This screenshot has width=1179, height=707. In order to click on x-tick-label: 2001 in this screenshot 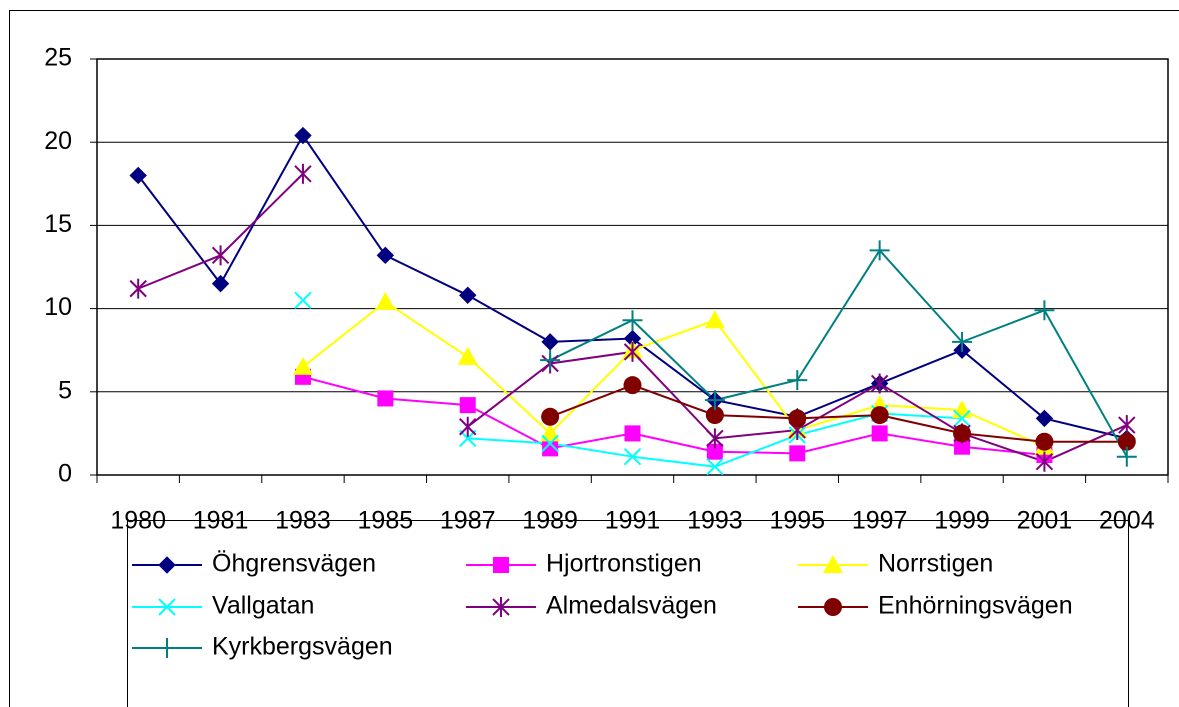, I will do `click(1045, 521)`.